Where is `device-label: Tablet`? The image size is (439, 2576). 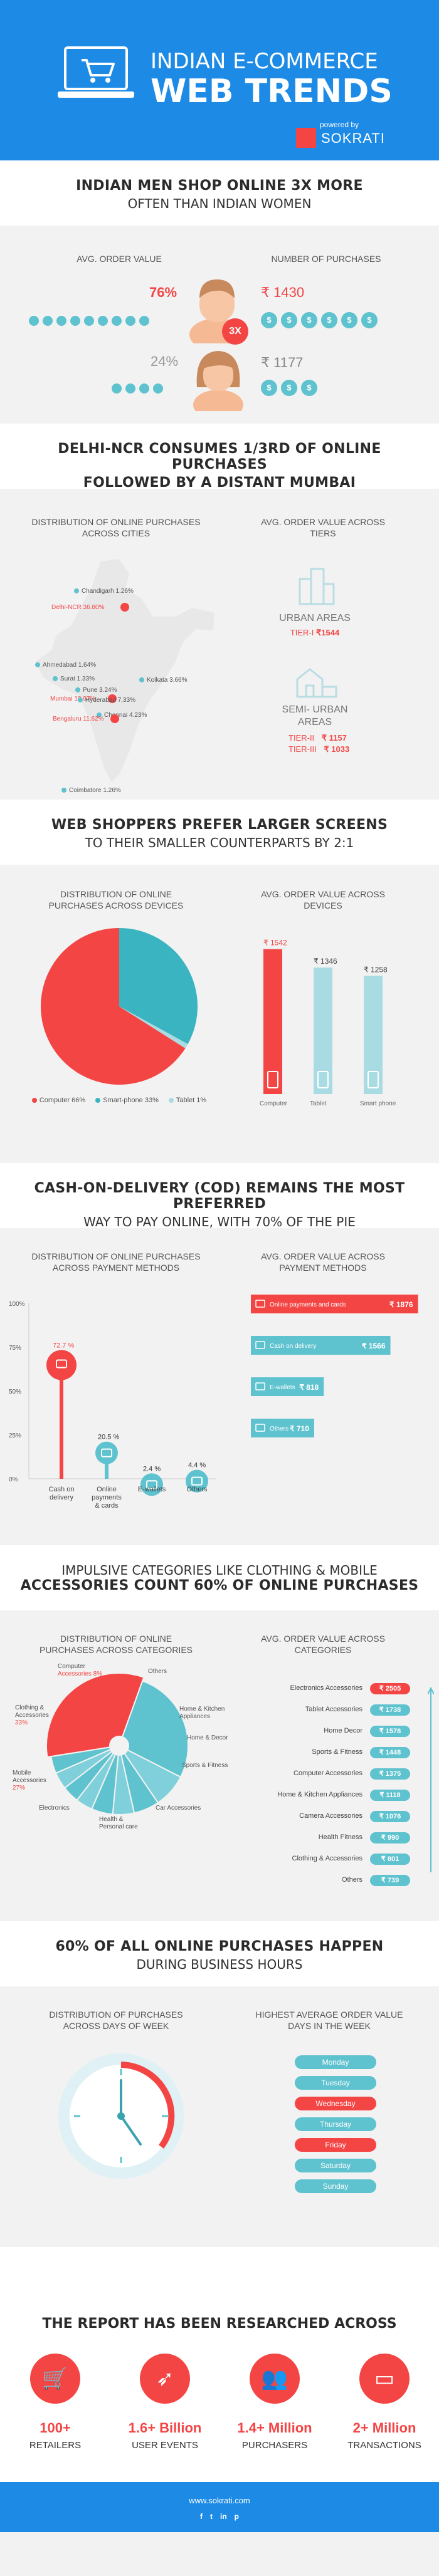
device-label: Tablet is located at coordinates (318, 1103).